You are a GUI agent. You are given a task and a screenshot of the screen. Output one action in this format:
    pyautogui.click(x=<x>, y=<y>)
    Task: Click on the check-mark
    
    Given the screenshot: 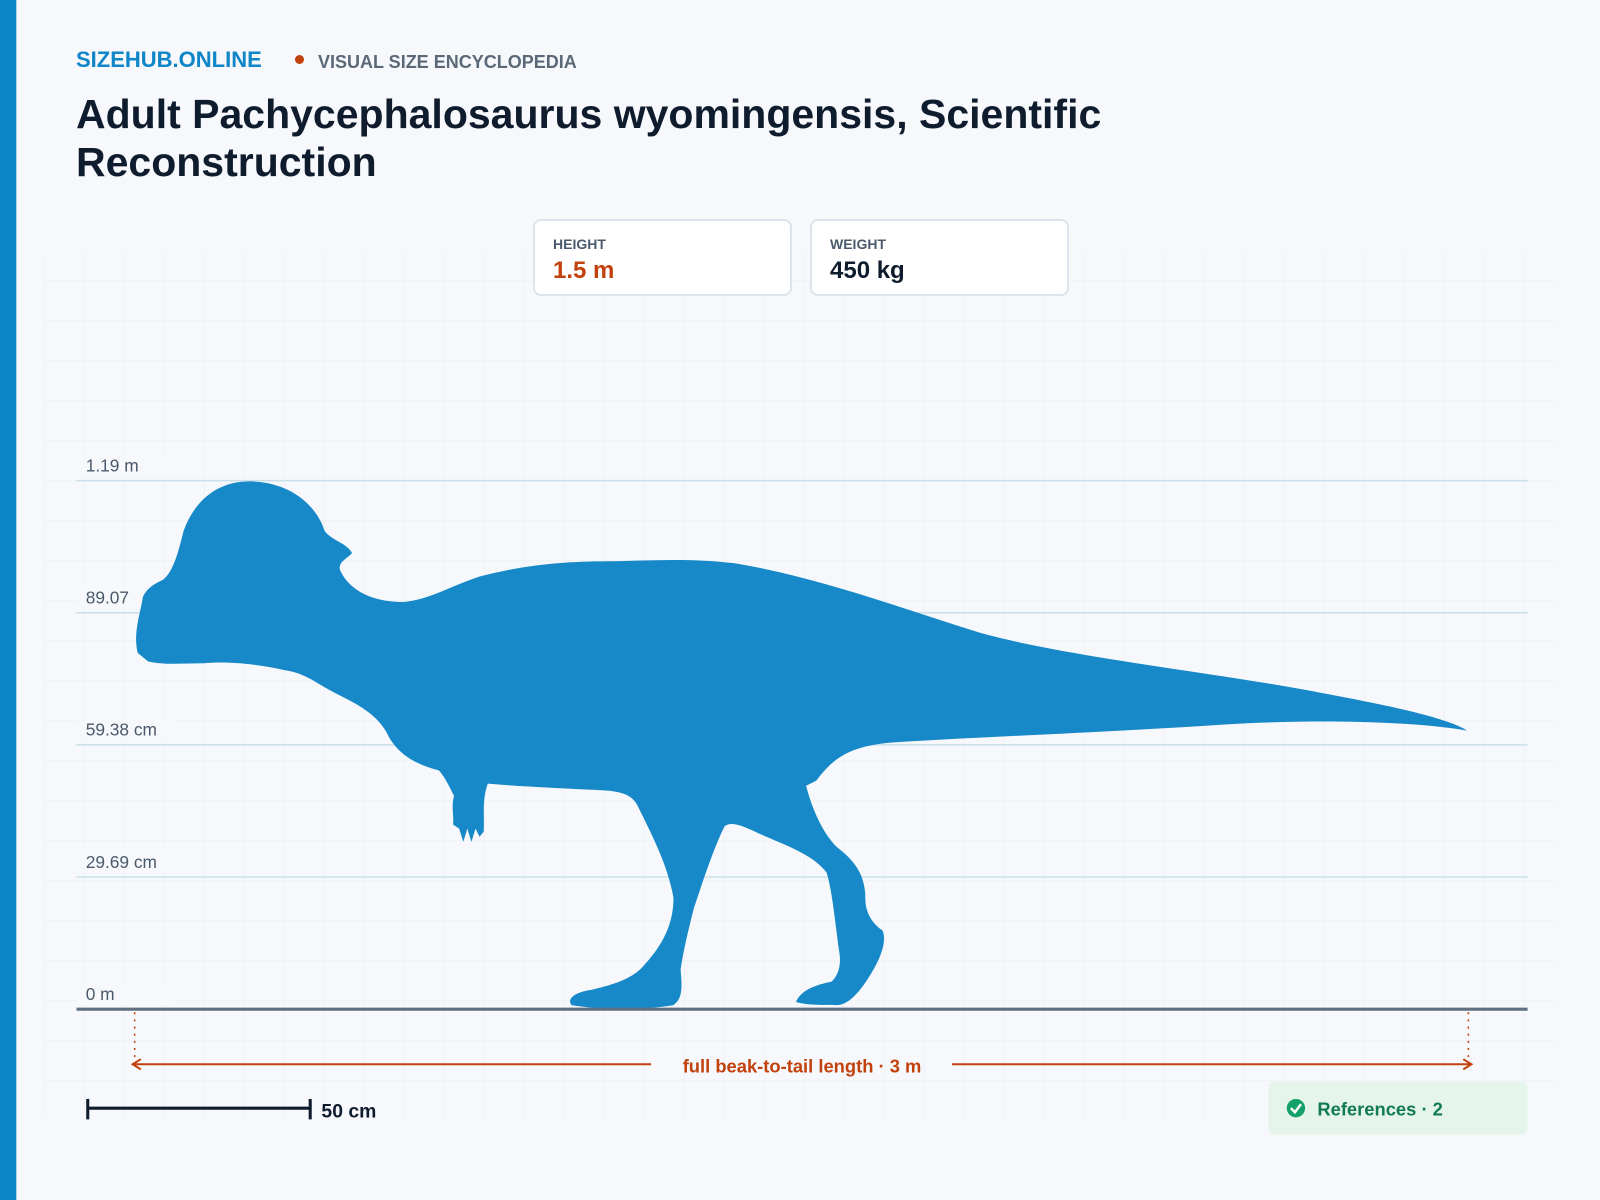 What is the action you would take?
    pyautogui.click(x=1295, y=1109)
    